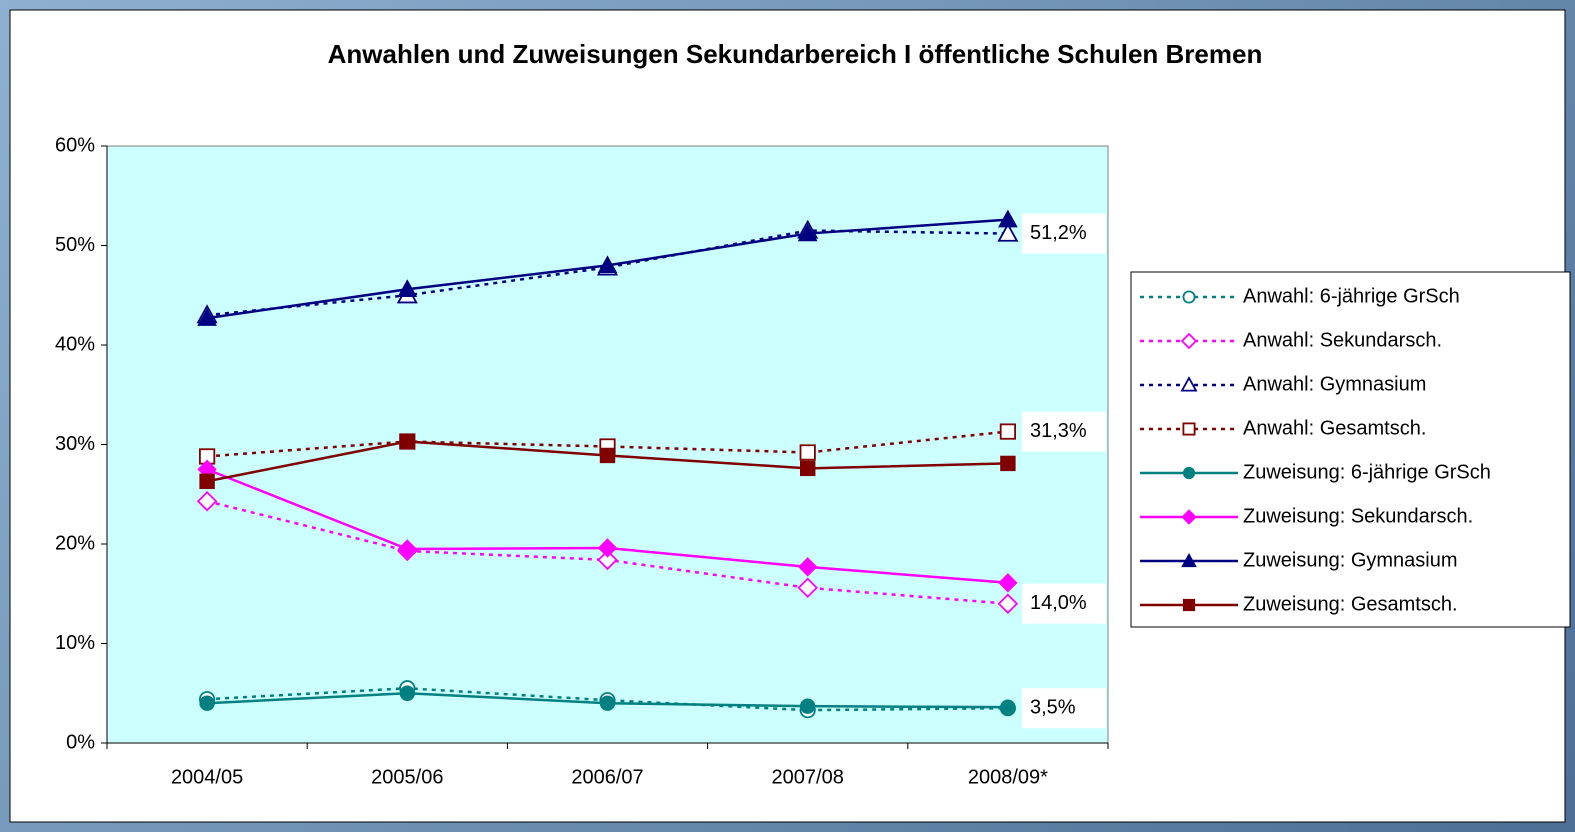 Image resolution: width=1575 pixels, height=832 pixels. What do you see at coordinates (1342, 340) in the screenshot?
I see `legend-label: Anwahl: Sekundarsch.` at bounding box center [1342, 340].